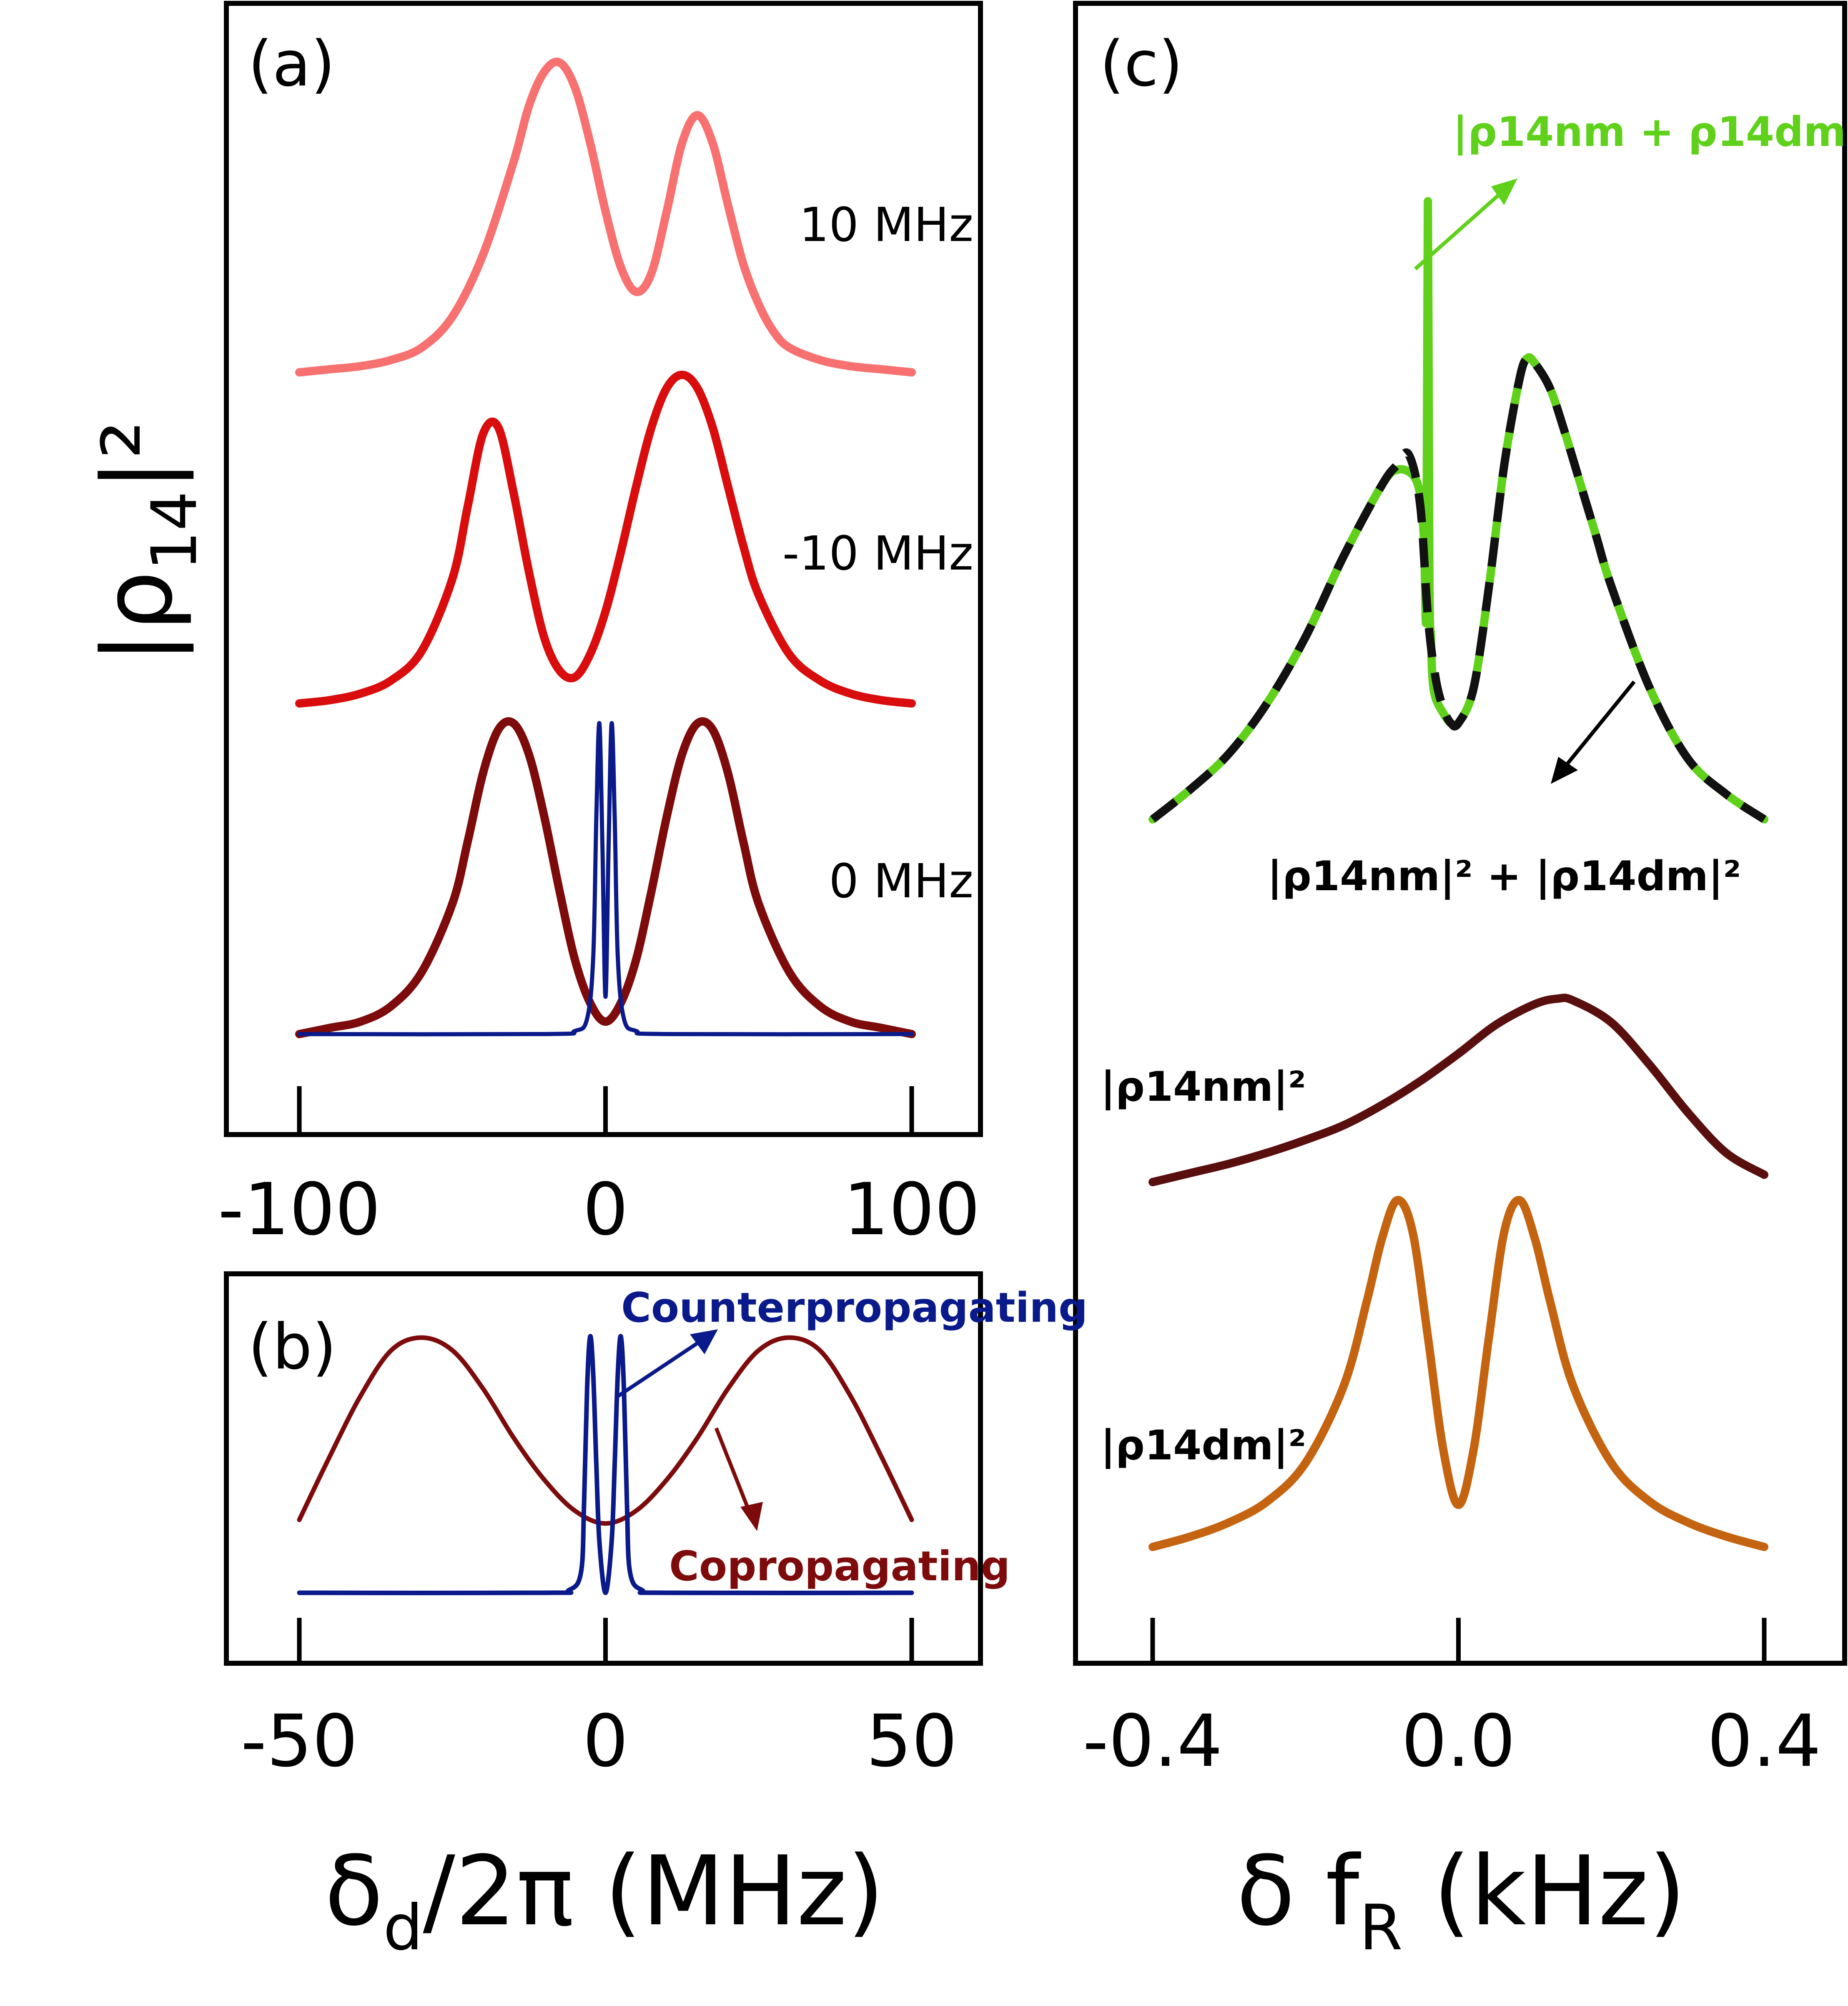  I want to click on panel-c-ticks: -0.4 0.0 0.4, so click(1452, 1700).